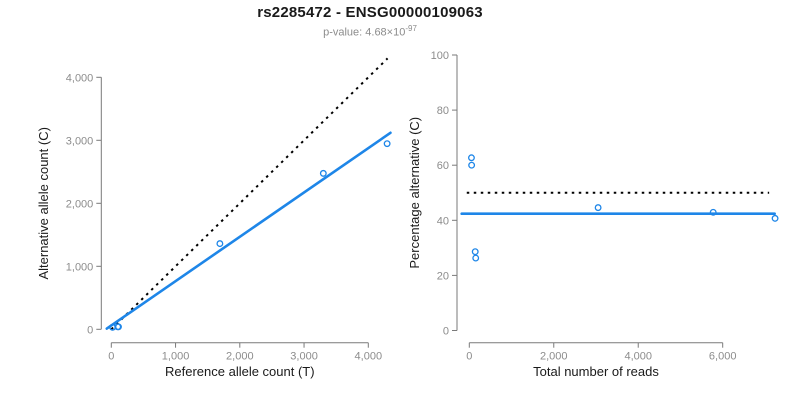 The width and height of the screenshot is (800, 400). I want to click on pvalue-text: p-value: 4.68×10, so click(364, 32).